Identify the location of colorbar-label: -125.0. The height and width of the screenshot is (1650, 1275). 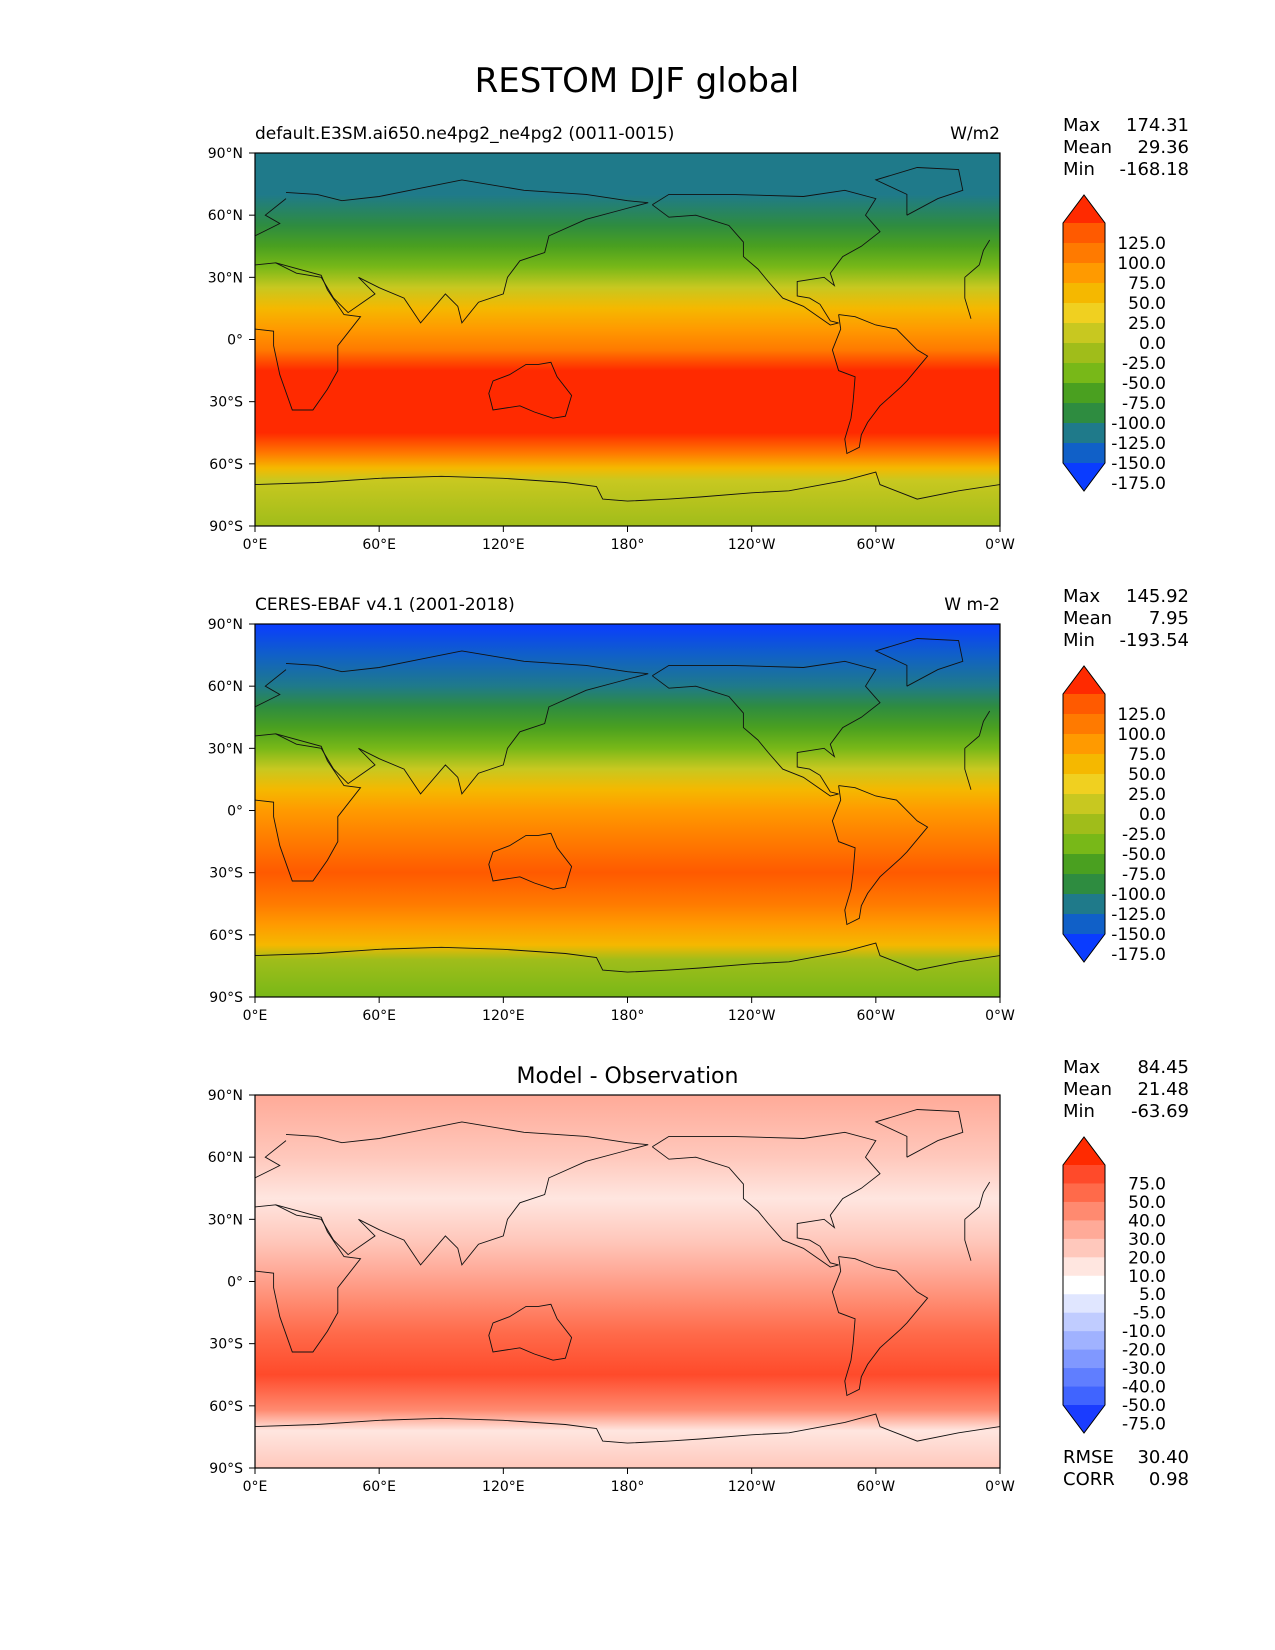
(1138, 915).